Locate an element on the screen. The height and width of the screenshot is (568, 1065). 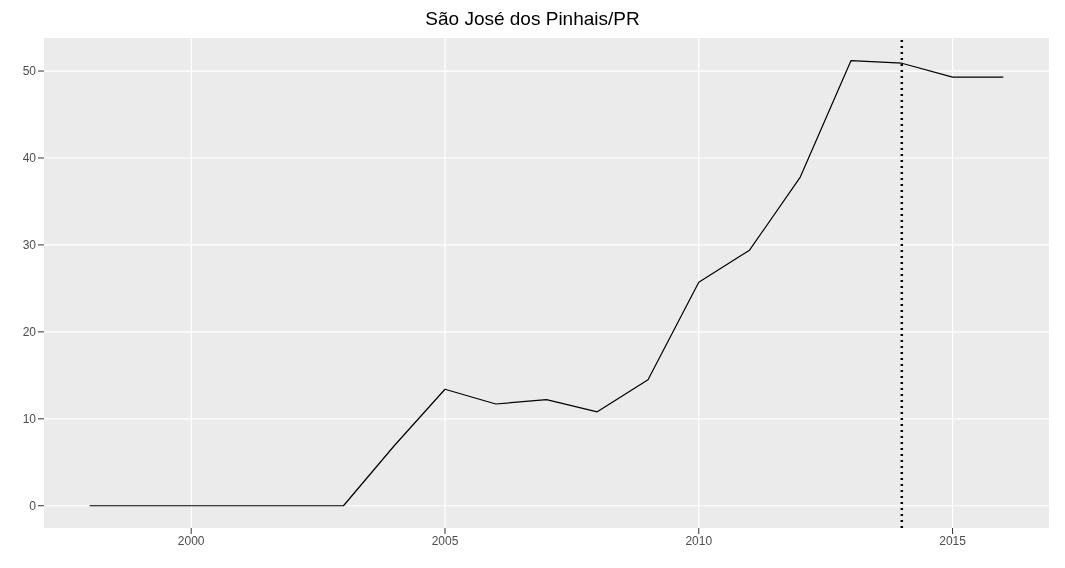
chart-title: São José dos Pinhais/PR is located at coordinates (532, 19).